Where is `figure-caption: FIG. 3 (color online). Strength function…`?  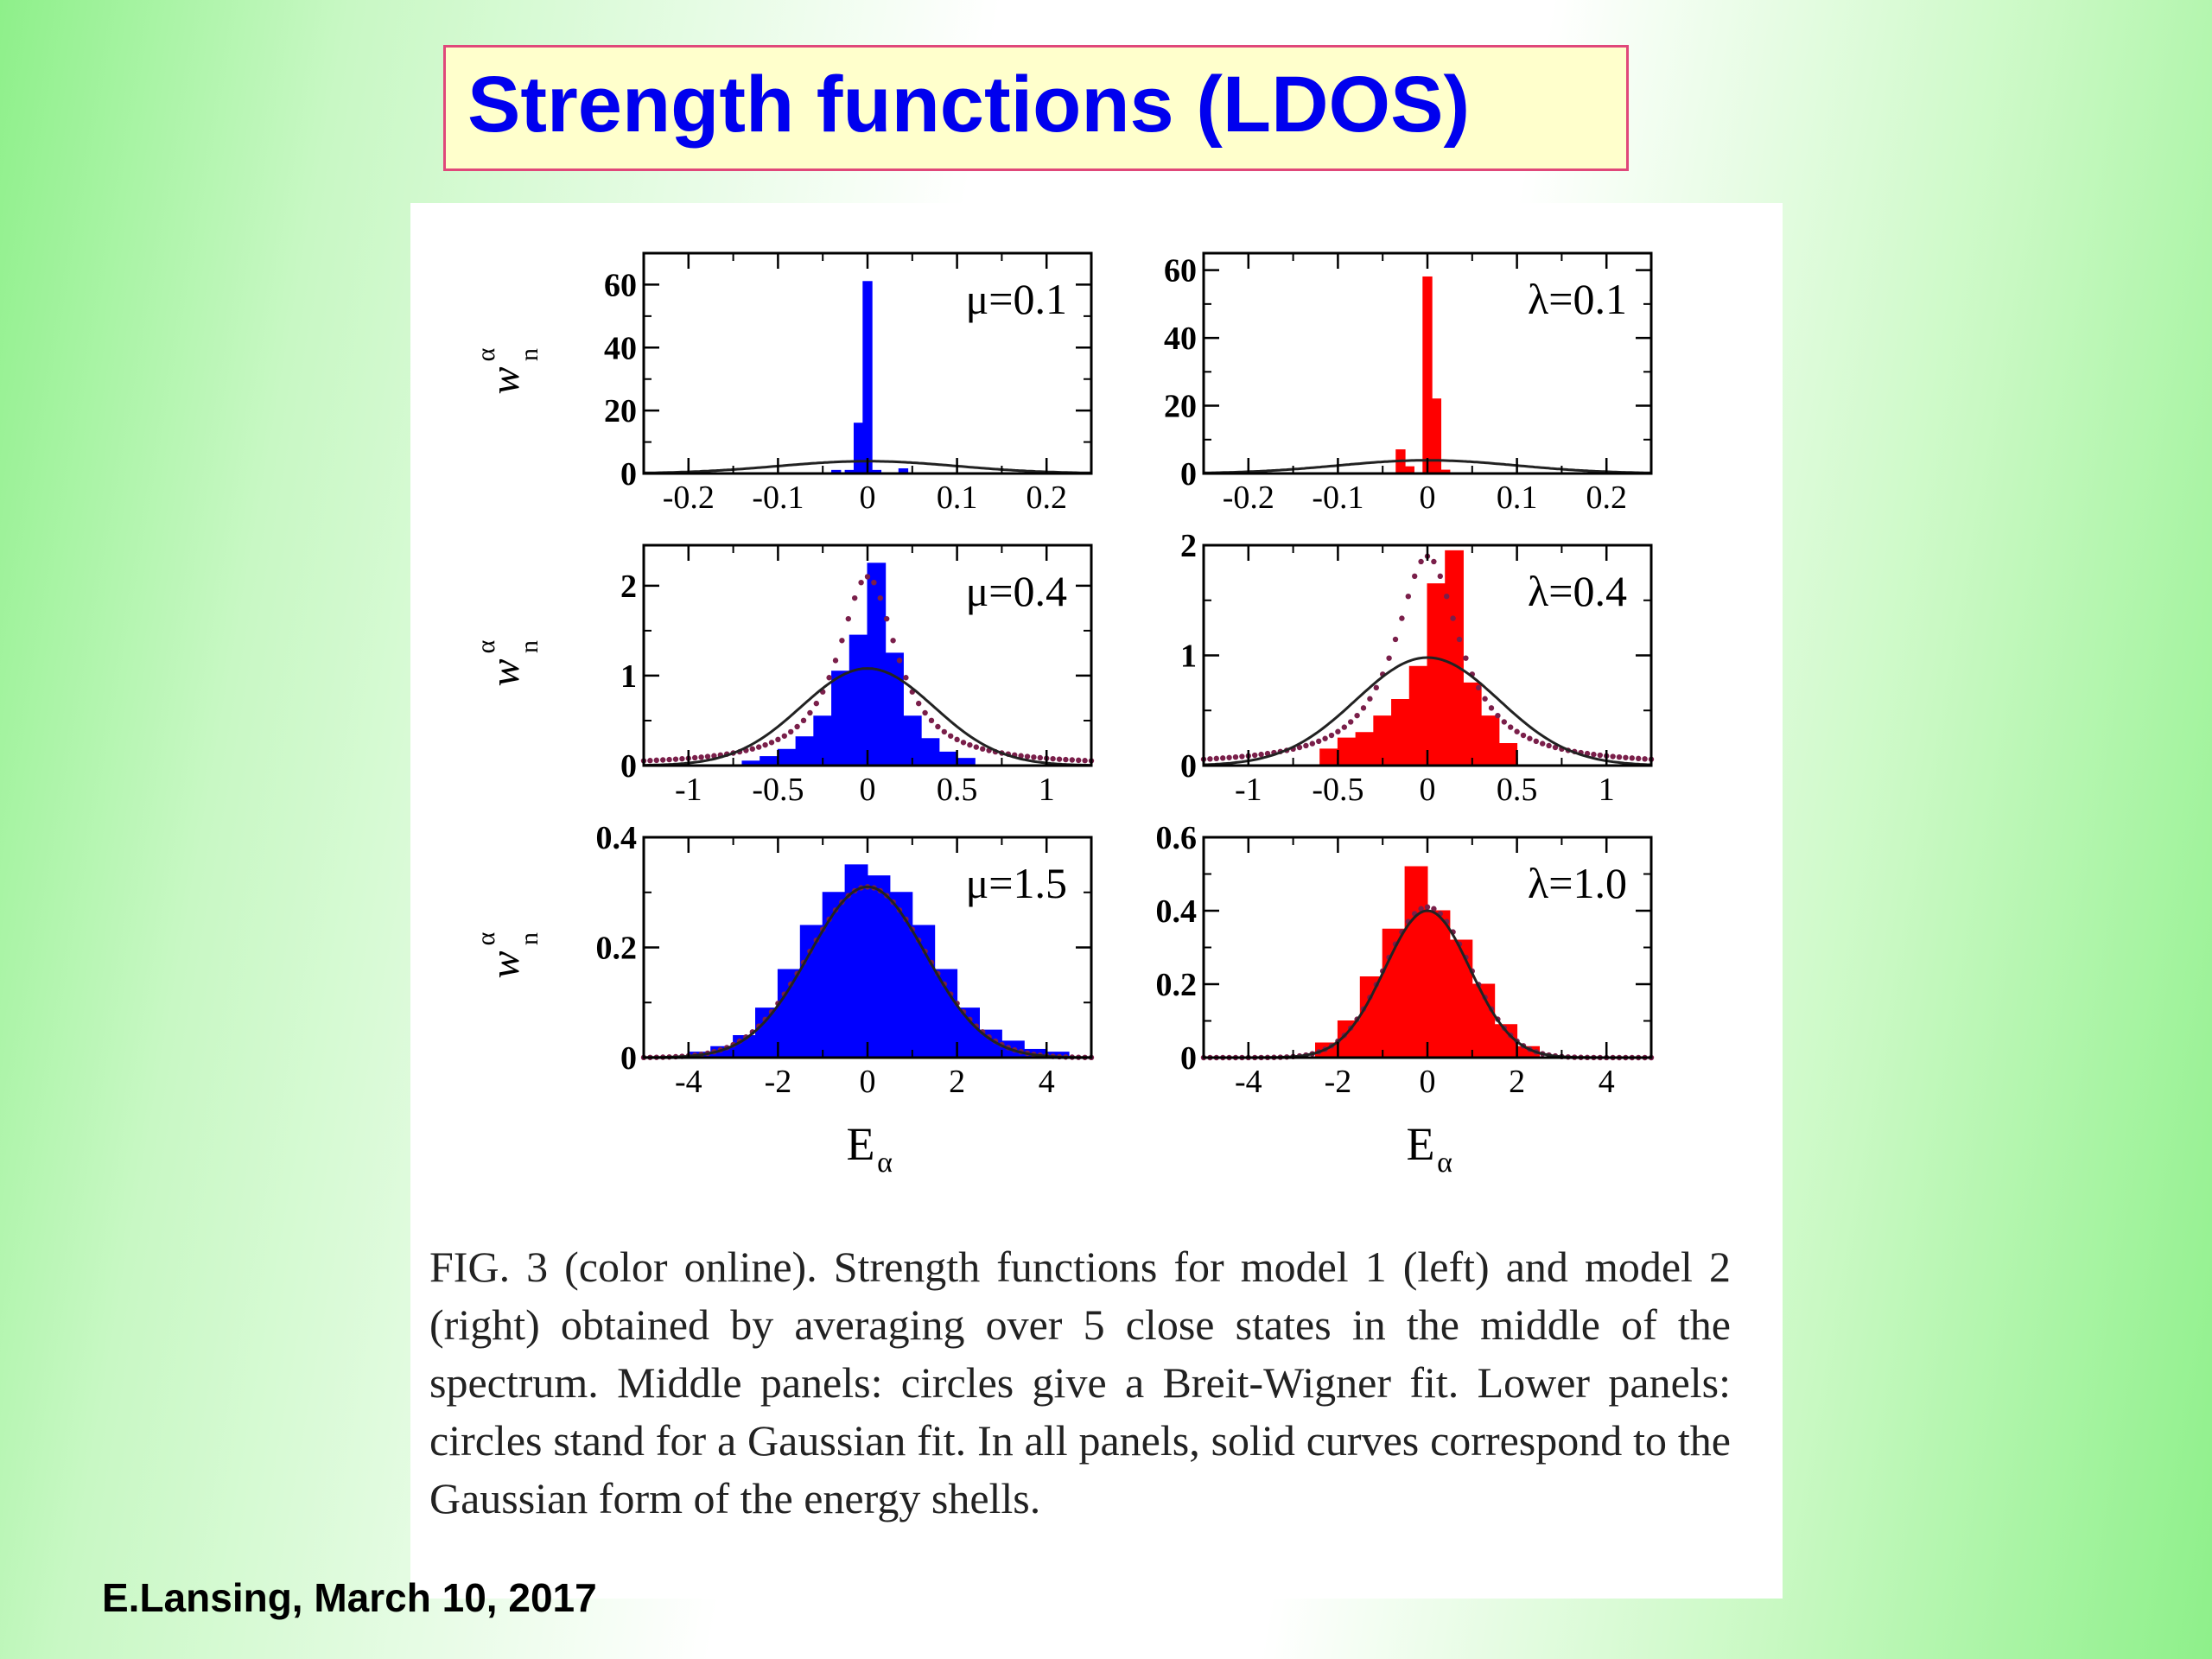
figure-caption: FIG. 3 (color online). Strength function… is located at coordinates (1080, 1382).